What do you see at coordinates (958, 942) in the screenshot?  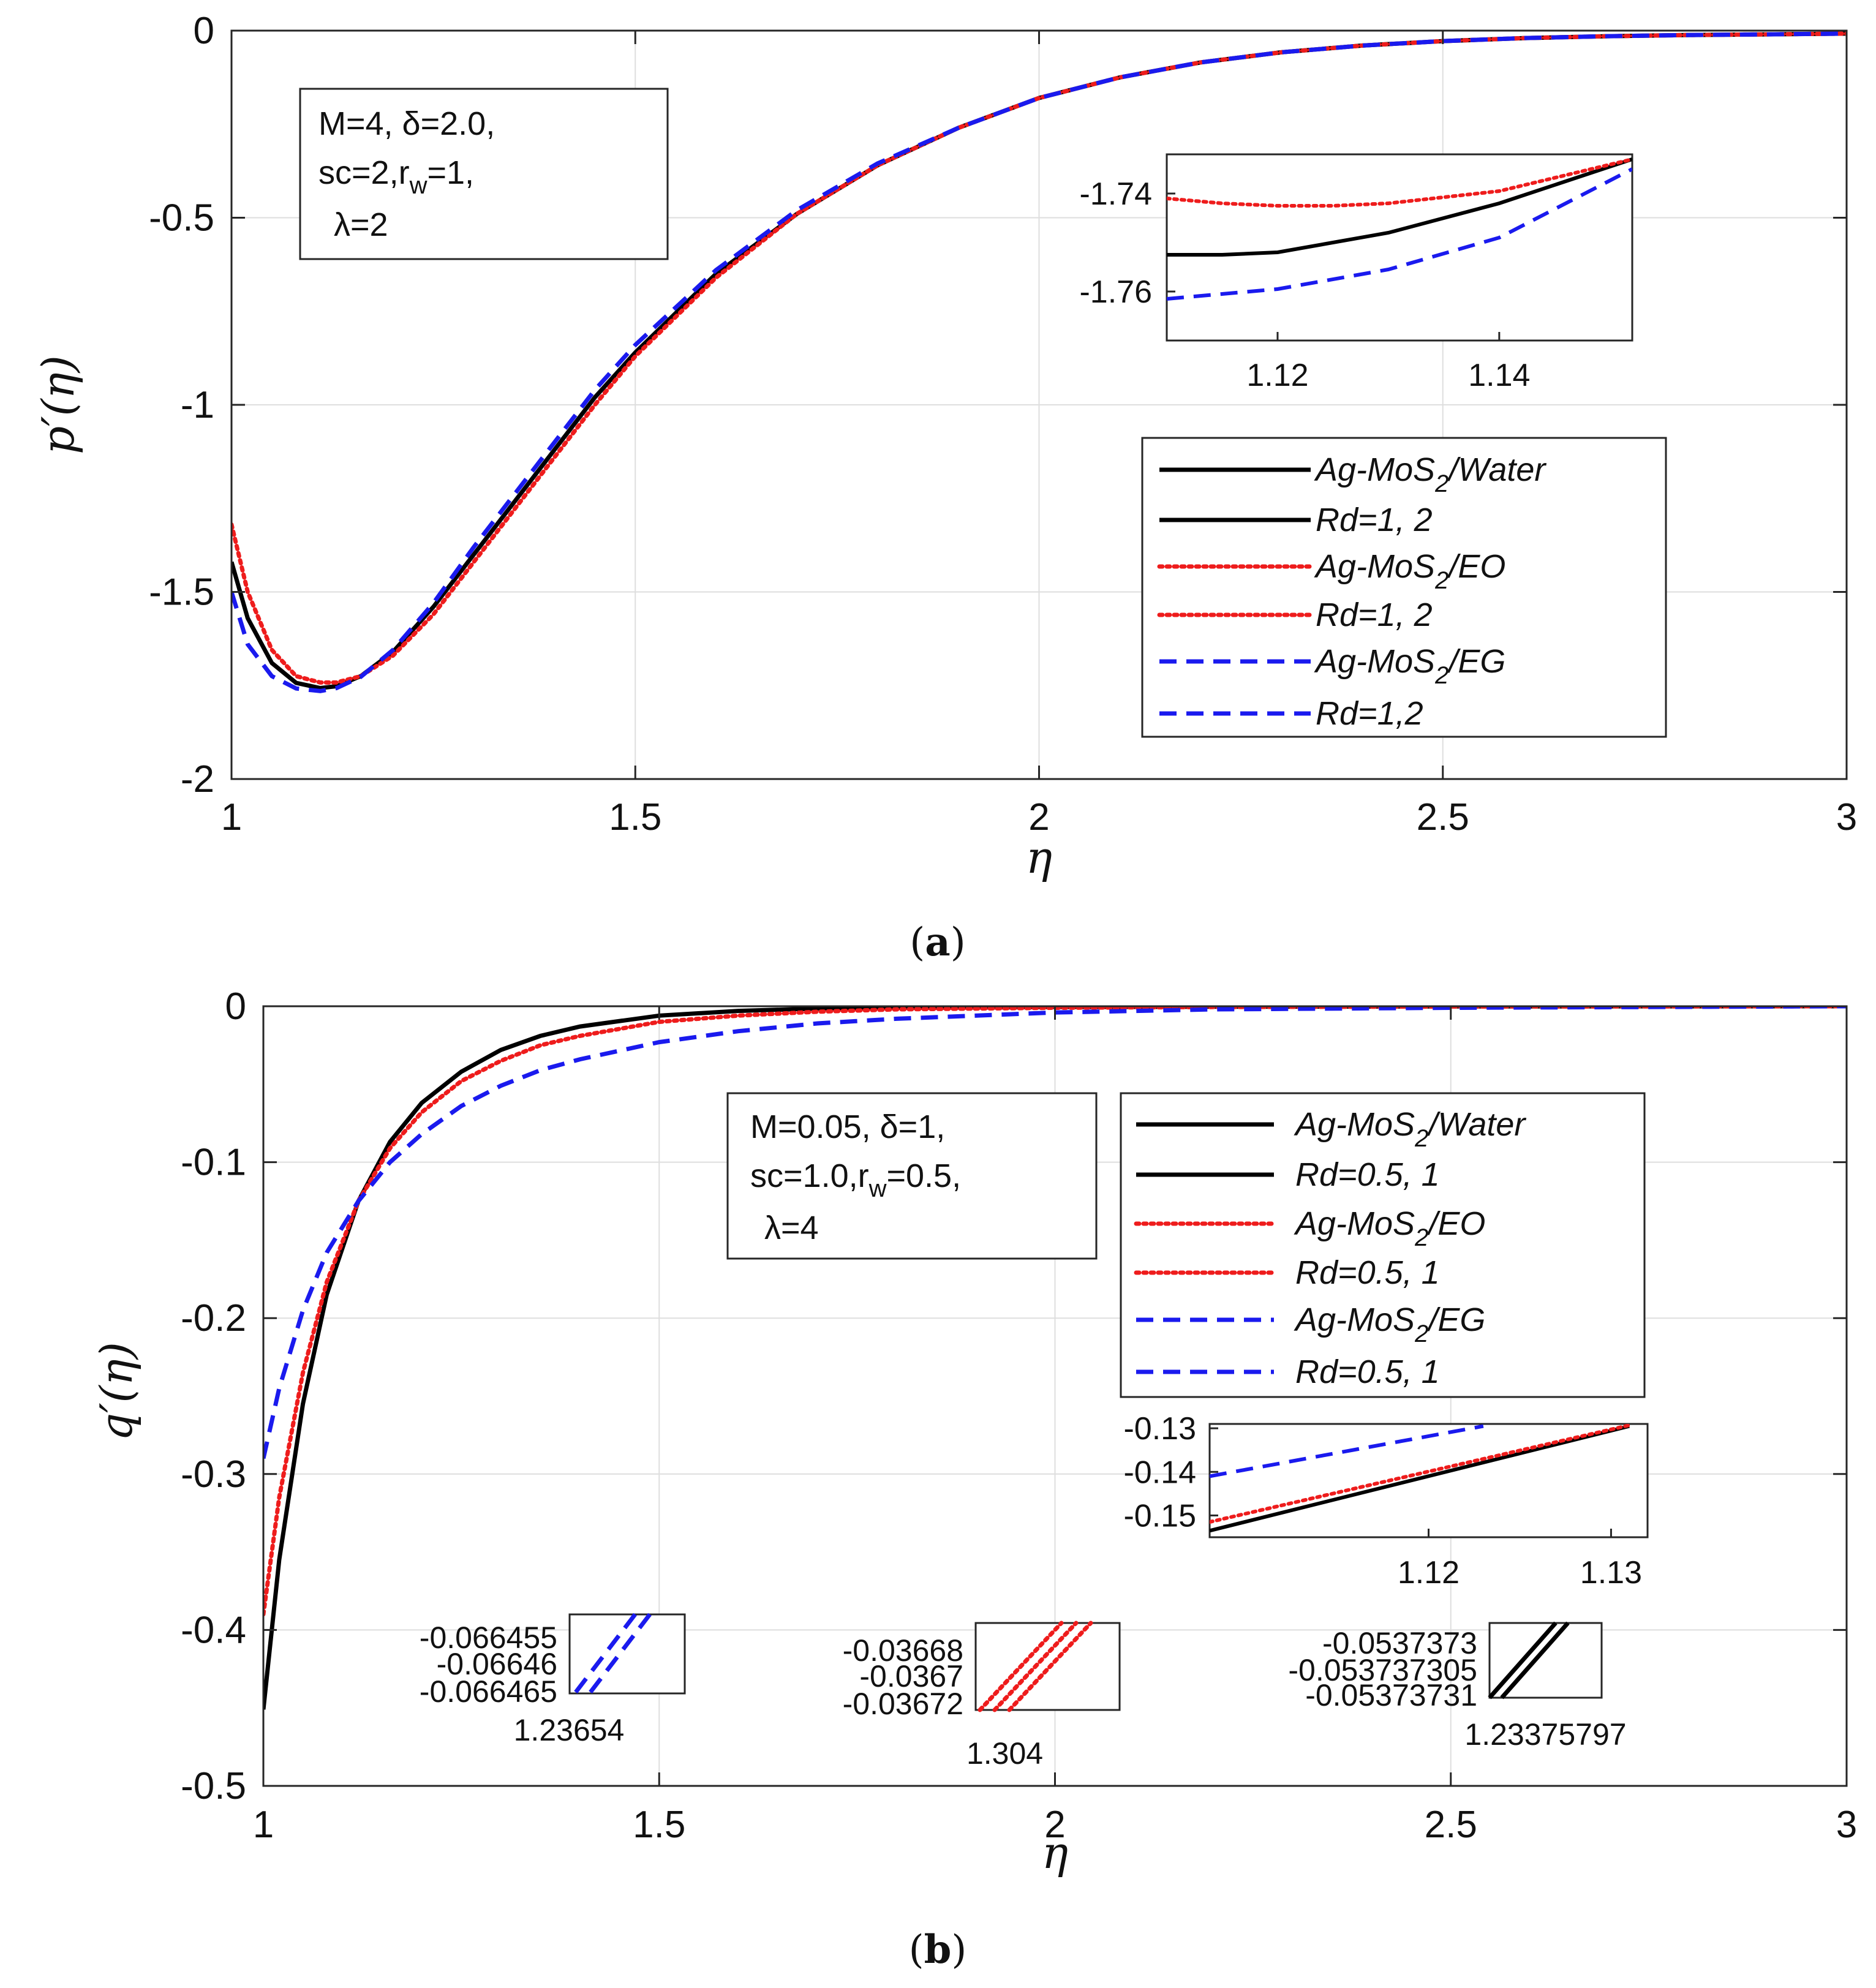 I see `caption-paren-close: )` at bounding box center [958, 942].